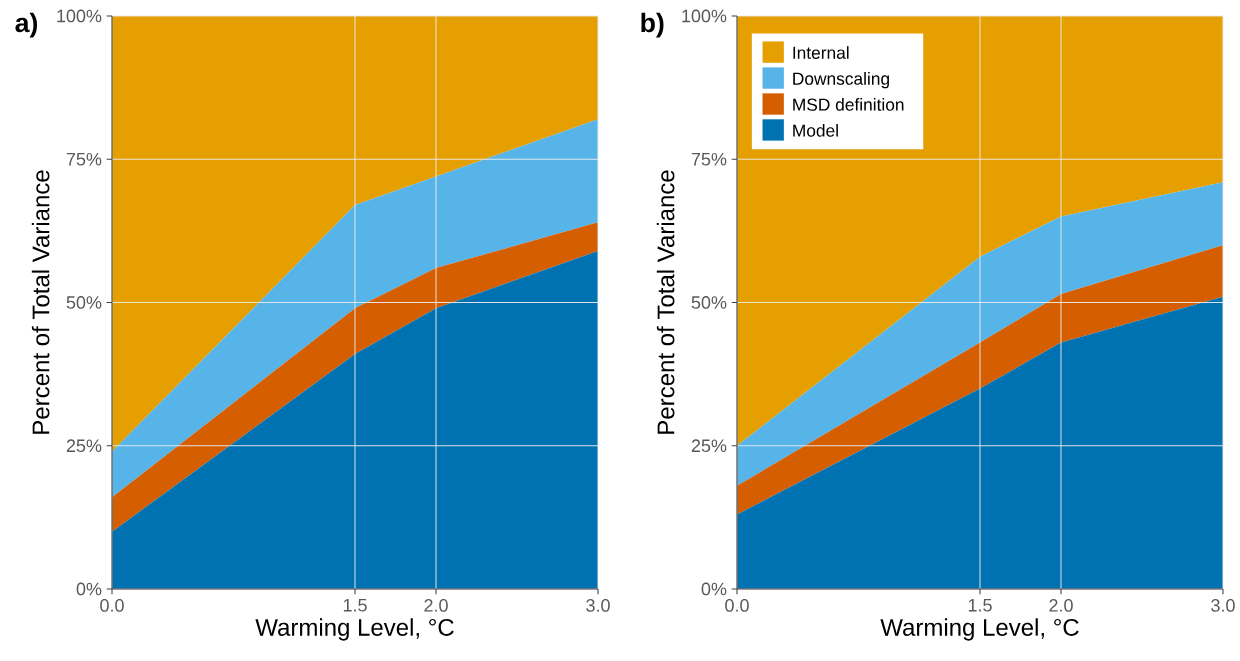 This screenshot has width=1240, height=661. Describe the element at coordinates (848, 104) in the screenshot. I see `legend-label: MSD definition` at that location.